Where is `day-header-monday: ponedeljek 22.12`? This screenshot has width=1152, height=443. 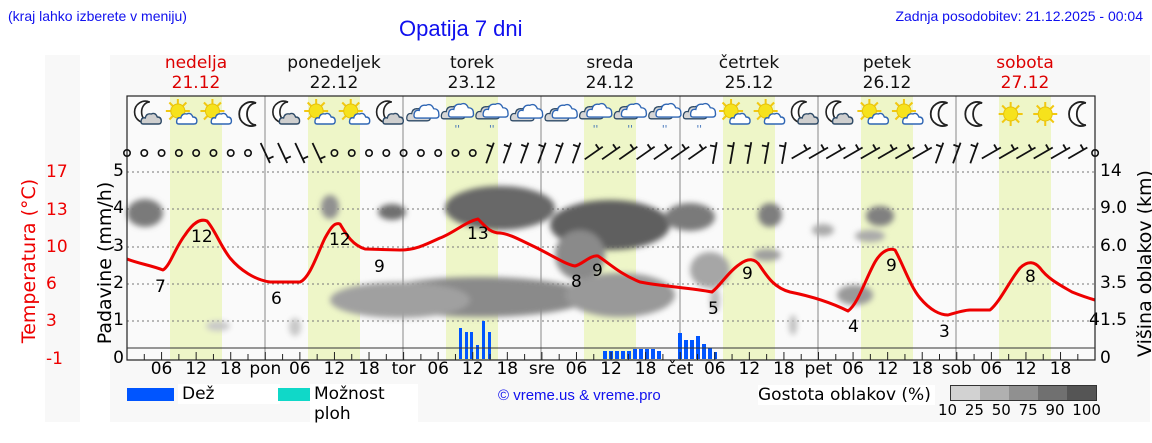 day-header-monday: ponedeljek 22.12 is located at coordinates (334, 73).